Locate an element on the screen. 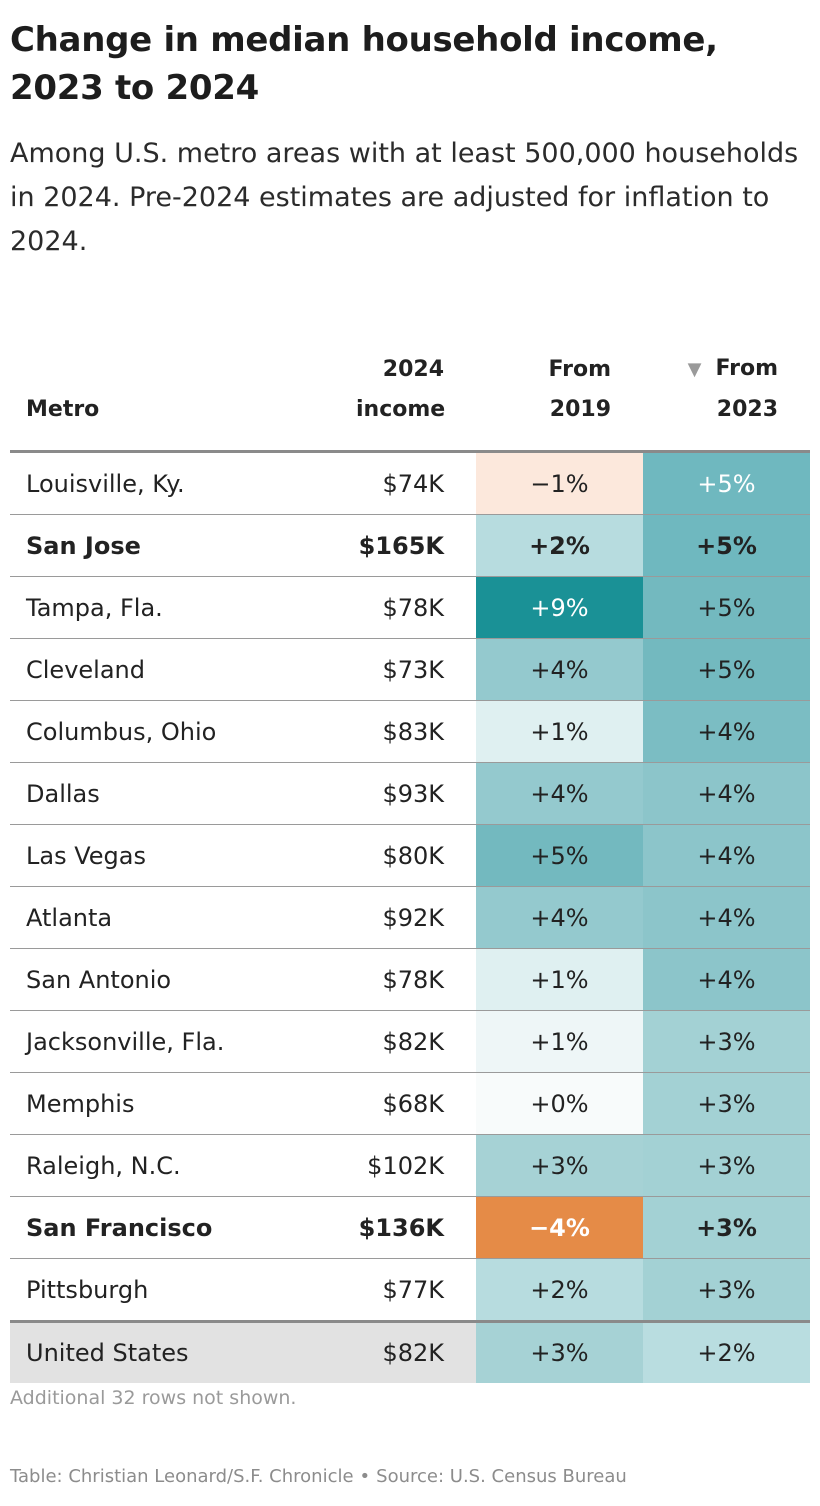 The width and height of the screenshot is (820, 1506). table-row: San Jose $165K +2% +5% is located at coordinates (410, 545).